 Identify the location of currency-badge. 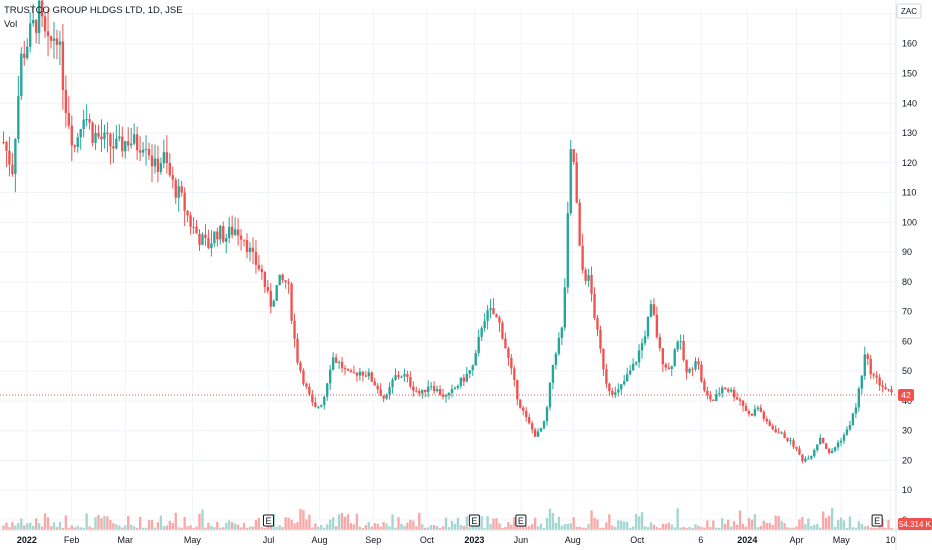
(909, 11).